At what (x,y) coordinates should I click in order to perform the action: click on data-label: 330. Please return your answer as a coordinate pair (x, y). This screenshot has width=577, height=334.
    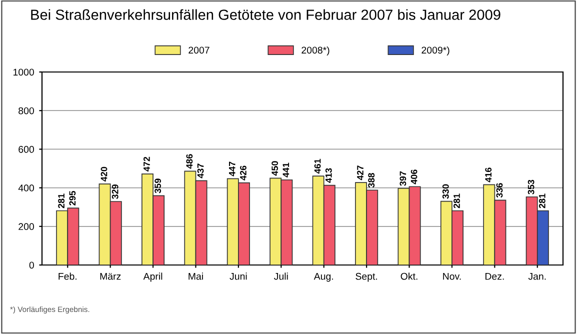
    Looking at the image, I should click on (445, 191).